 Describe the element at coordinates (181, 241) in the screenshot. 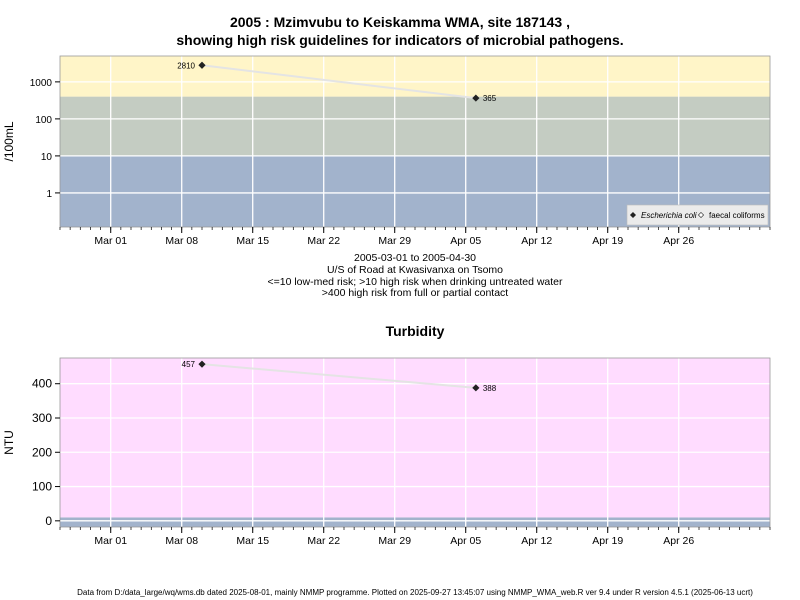

I see `ecoli-x-tick-label: Mar 08` at that location.